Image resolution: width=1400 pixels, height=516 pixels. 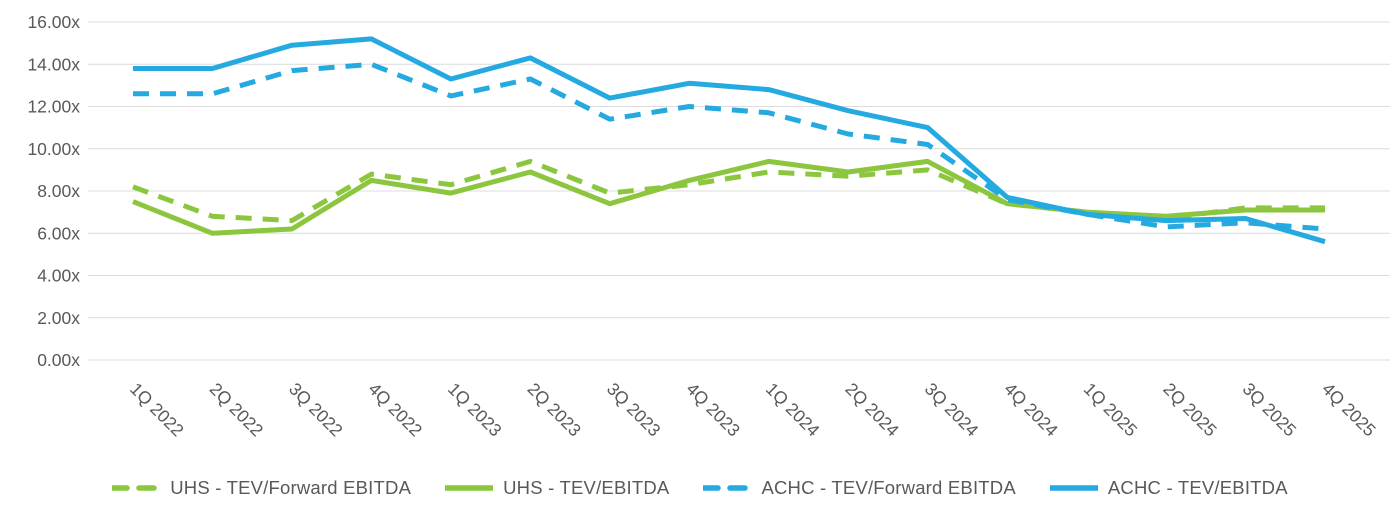 I want to click on legend-item-achc-forward-ebitda: ACHC - TEV/Forward EBITDA, so click(x=859, y=488).